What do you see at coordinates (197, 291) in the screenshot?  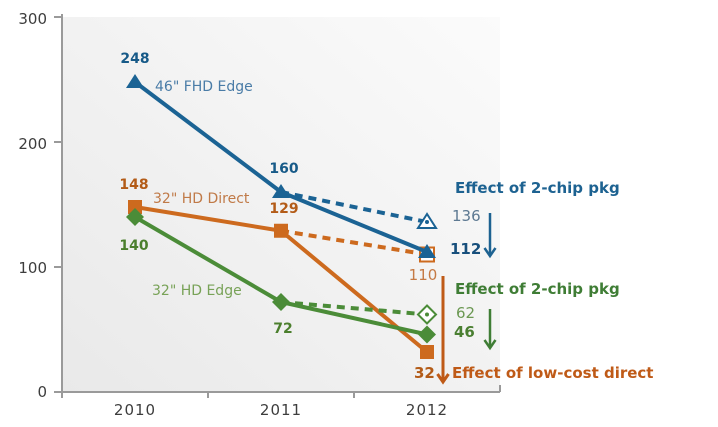 I see `series-label-32-hd-edge: 32" HD Edge` at bounding box center [197, 291].